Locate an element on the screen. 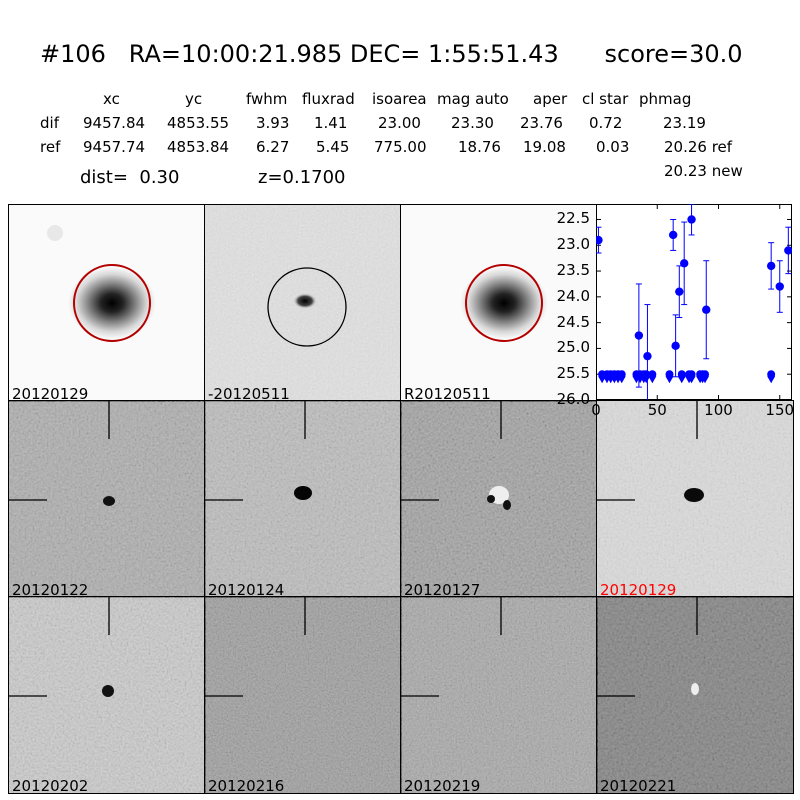 The image size is (800, 800). stamp-reference: R20120511 is located at coordinates (499, 303).